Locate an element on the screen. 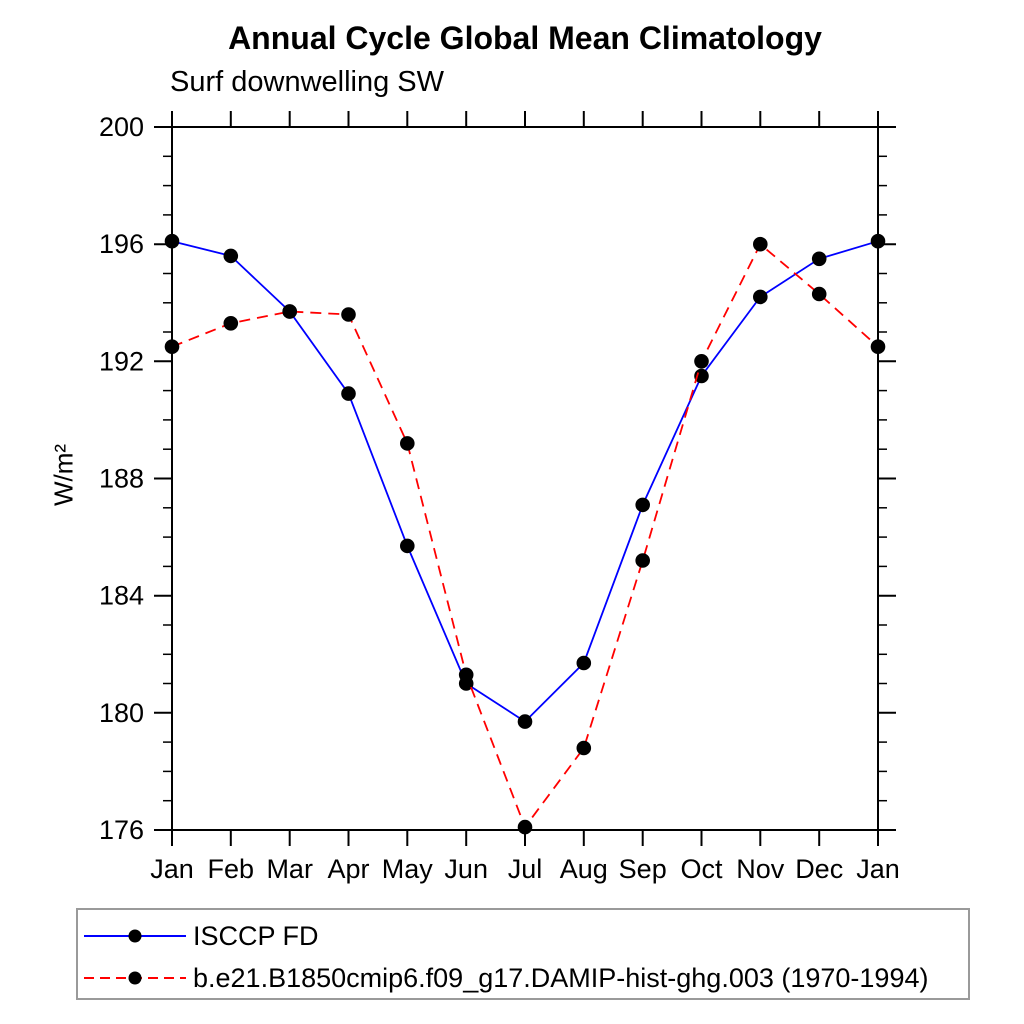 This screenshot has width=1024, height=1024. y-tick-label: 188 is located at coordinates (121, 479).